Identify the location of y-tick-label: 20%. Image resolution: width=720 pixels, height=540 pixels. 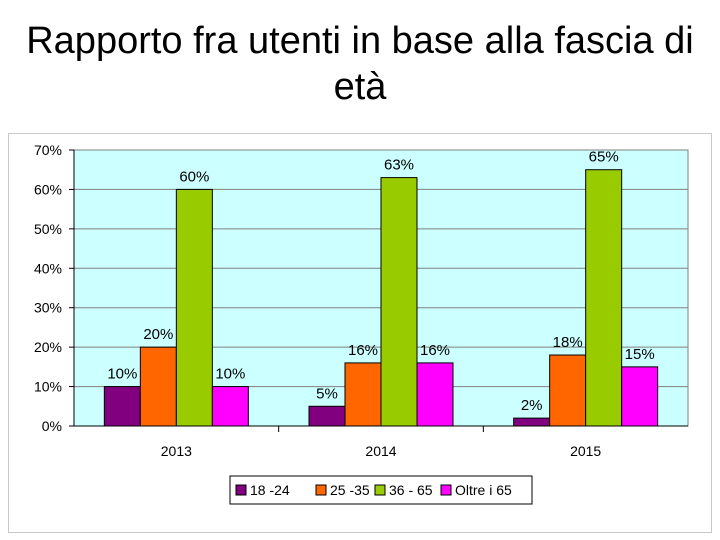
(48, 347).